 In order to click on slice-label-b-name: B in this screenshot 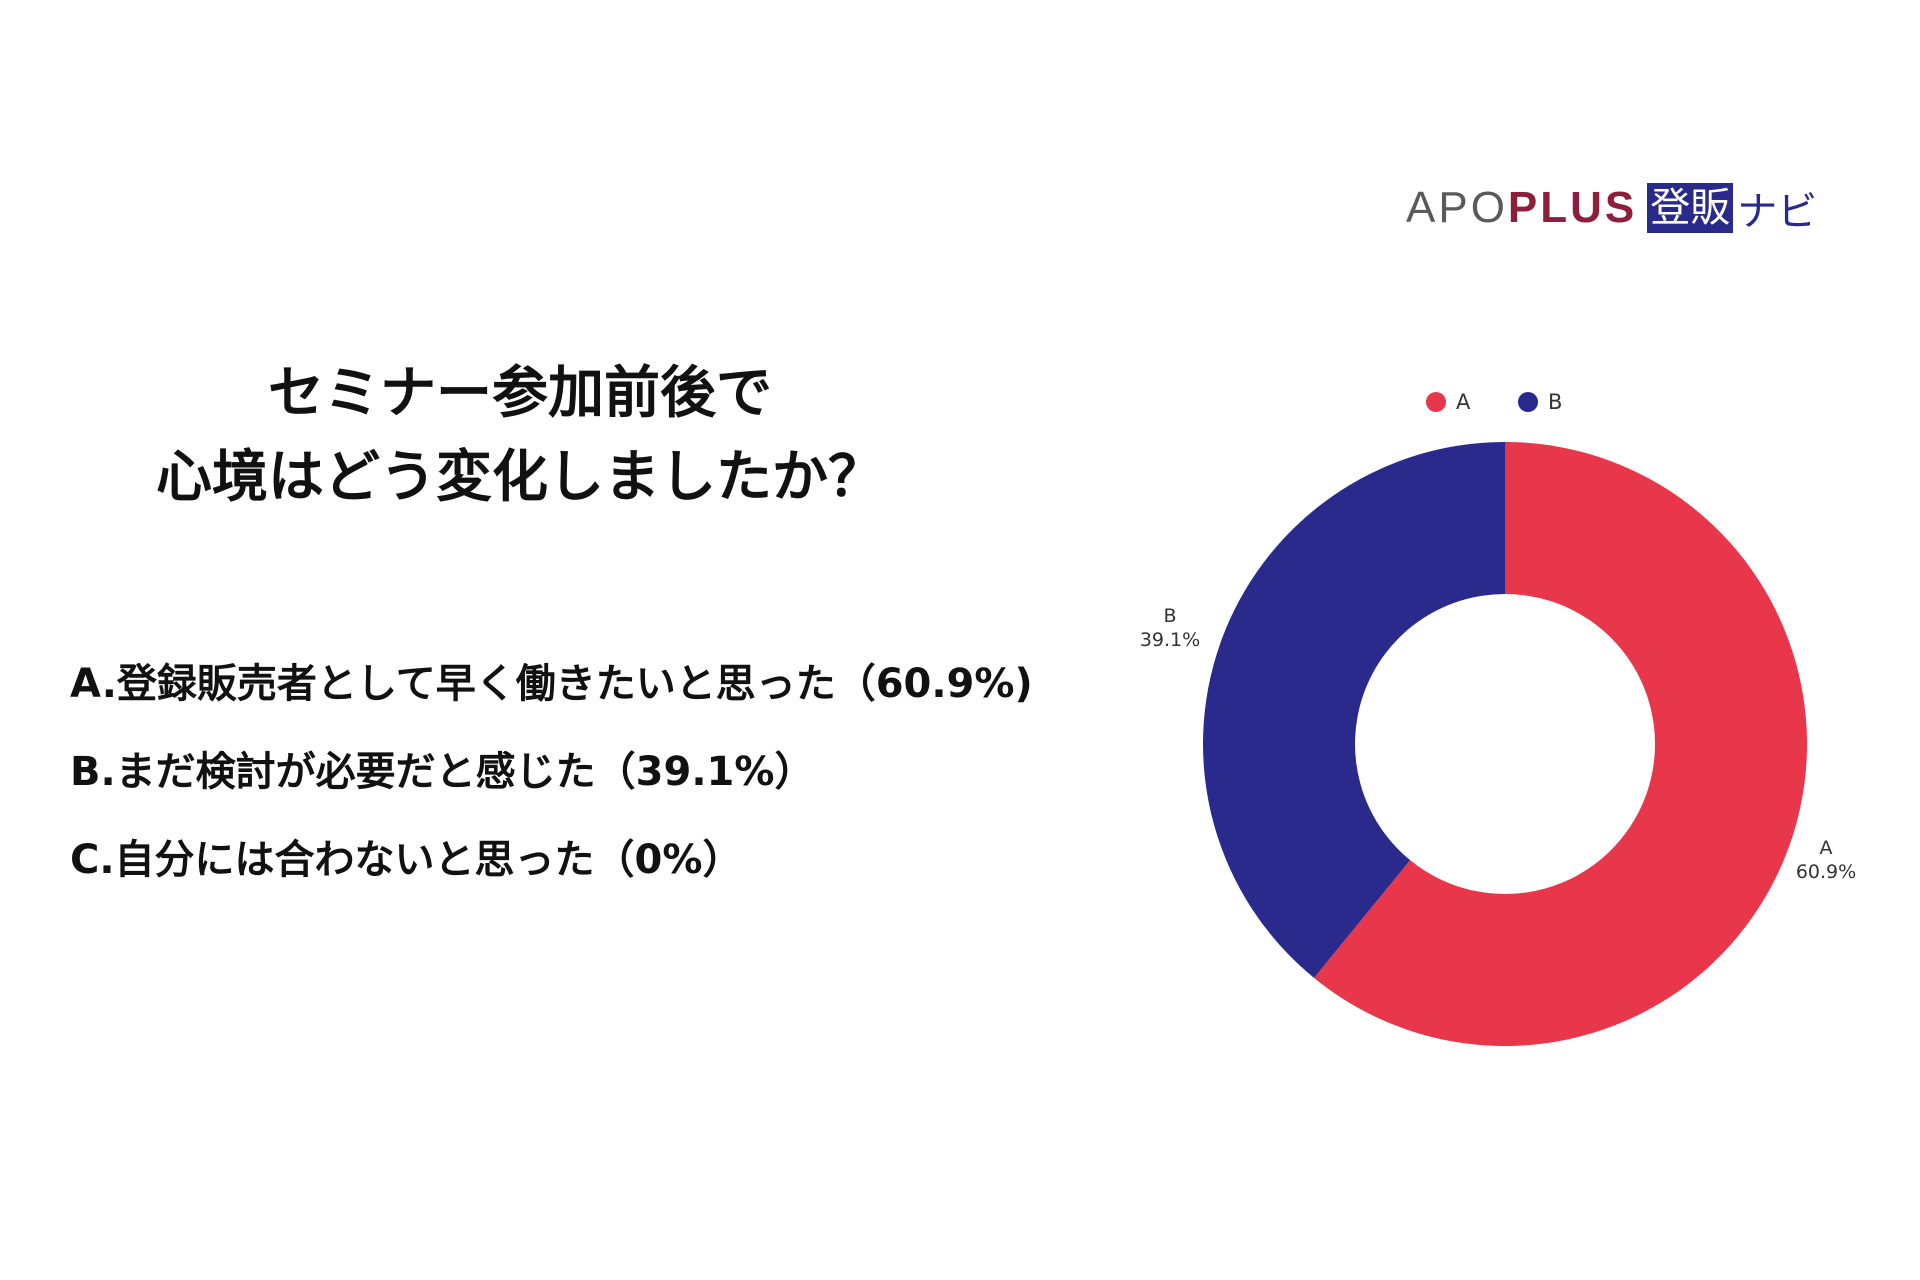, I will do `click(1169, 616)`.